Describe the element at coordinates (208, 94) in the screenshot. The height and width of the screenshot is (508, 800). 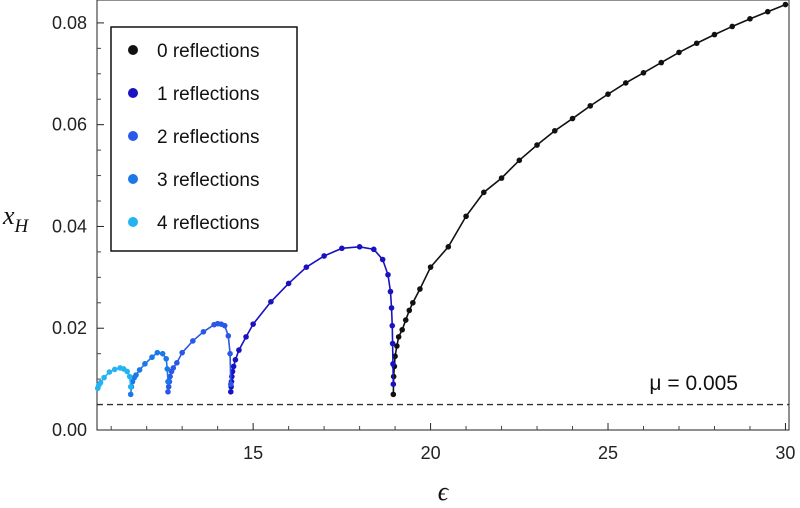
I see `legend-label: 1 reflections` at that location.